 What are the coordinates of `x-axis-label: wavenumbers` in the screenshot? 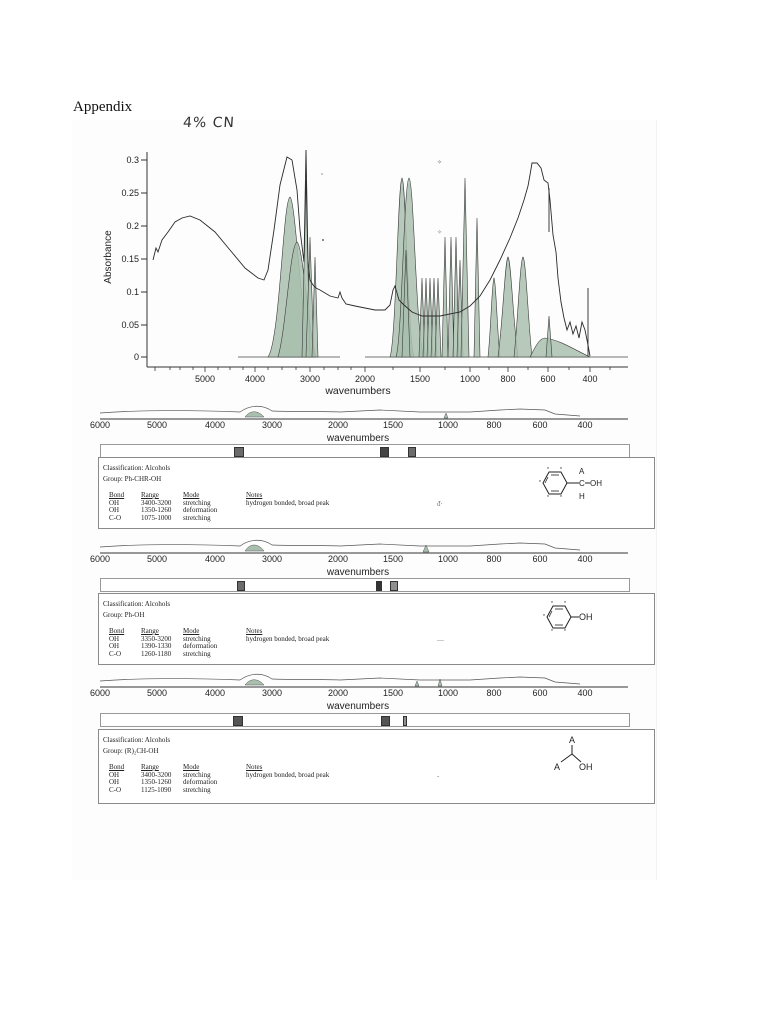 It's located at (357, 391).